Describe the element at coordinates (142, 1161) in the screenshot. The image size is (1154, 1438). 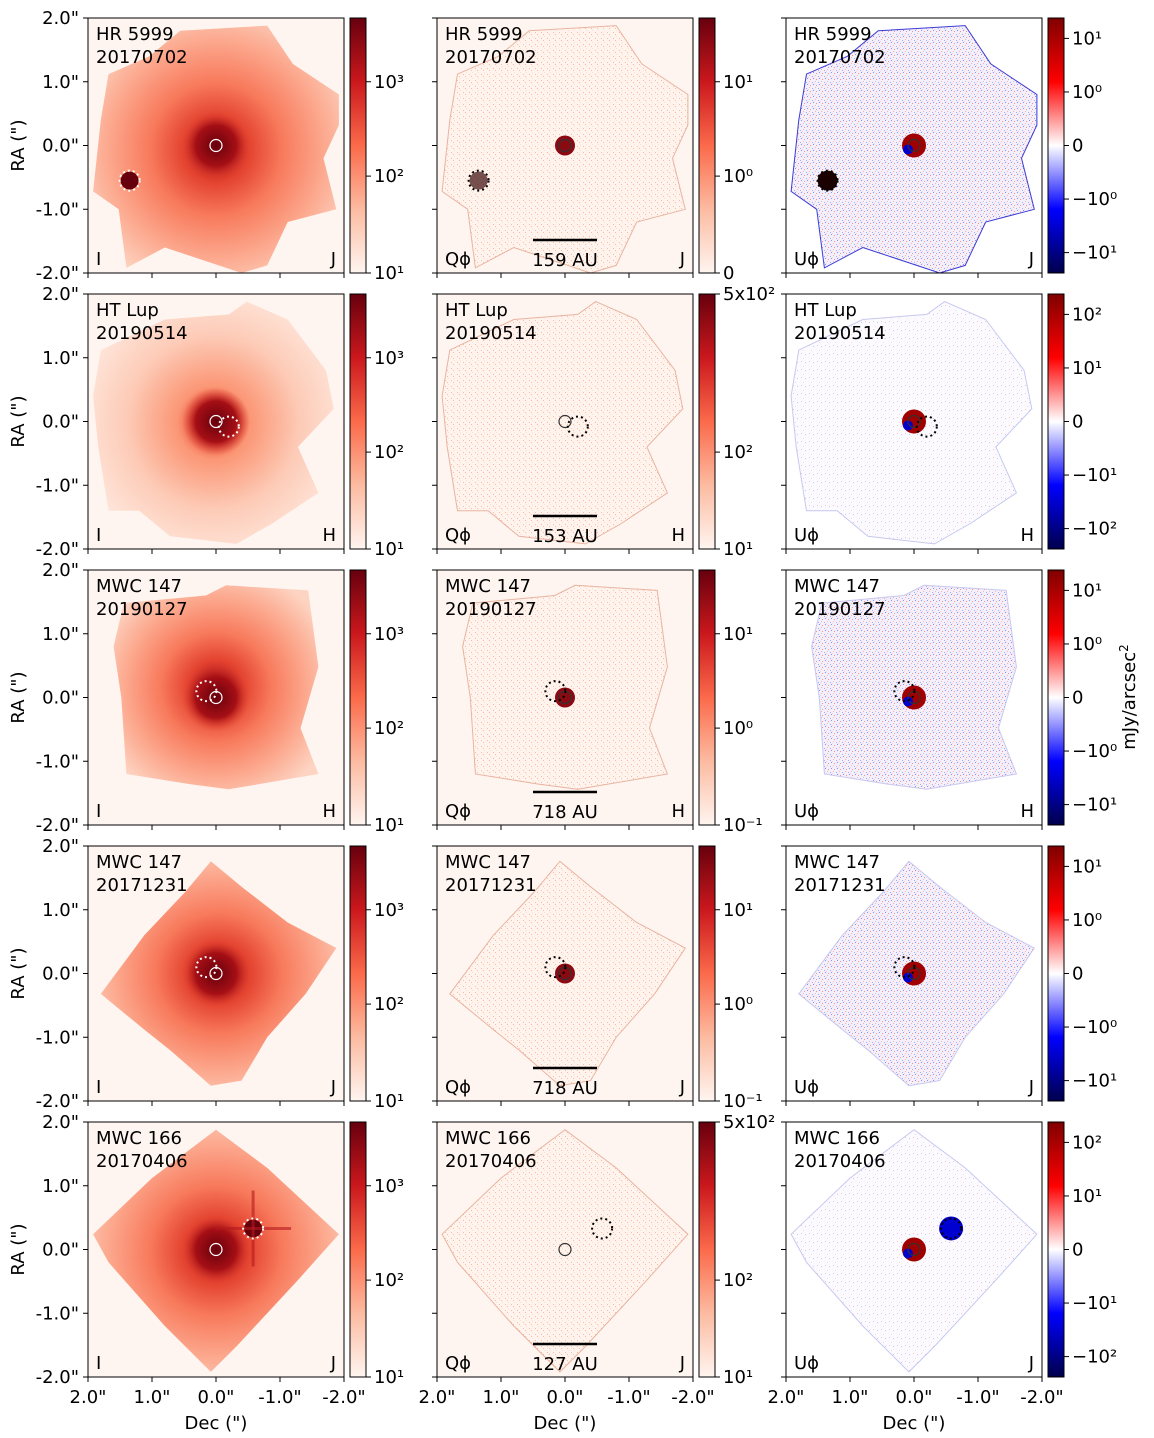
I see `observation-date: 20170406` at that location.